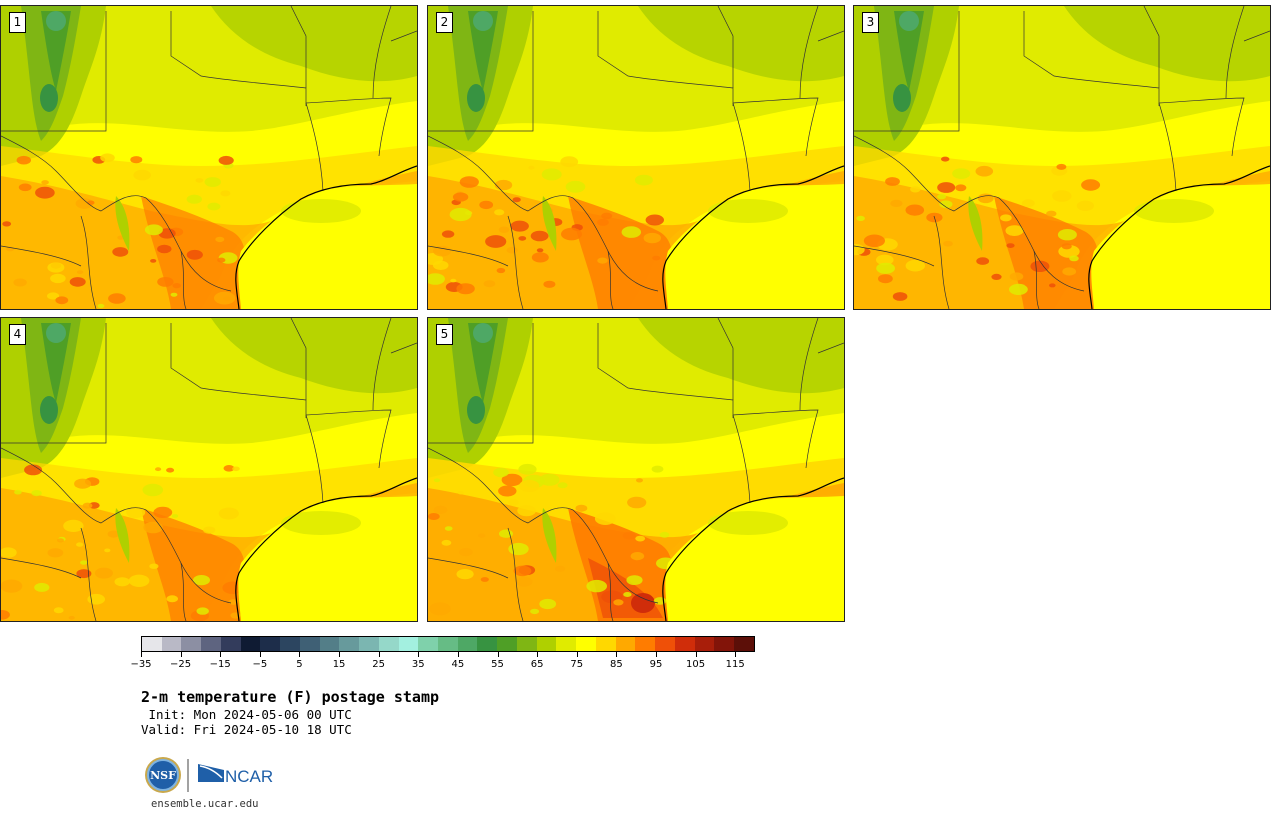 This screenshot has height=815, width=1280. I want to click on ensemble-panel-5: 5, so click(636, 469).